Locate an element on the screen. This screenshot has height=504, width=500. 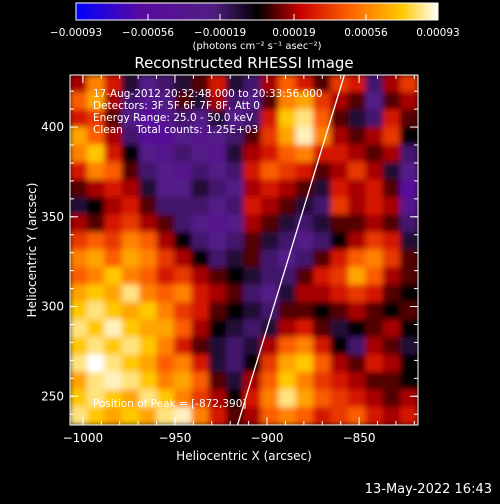
peak-position-label: Position of Peak = [-872,390] is located at coordinates (170, 404).